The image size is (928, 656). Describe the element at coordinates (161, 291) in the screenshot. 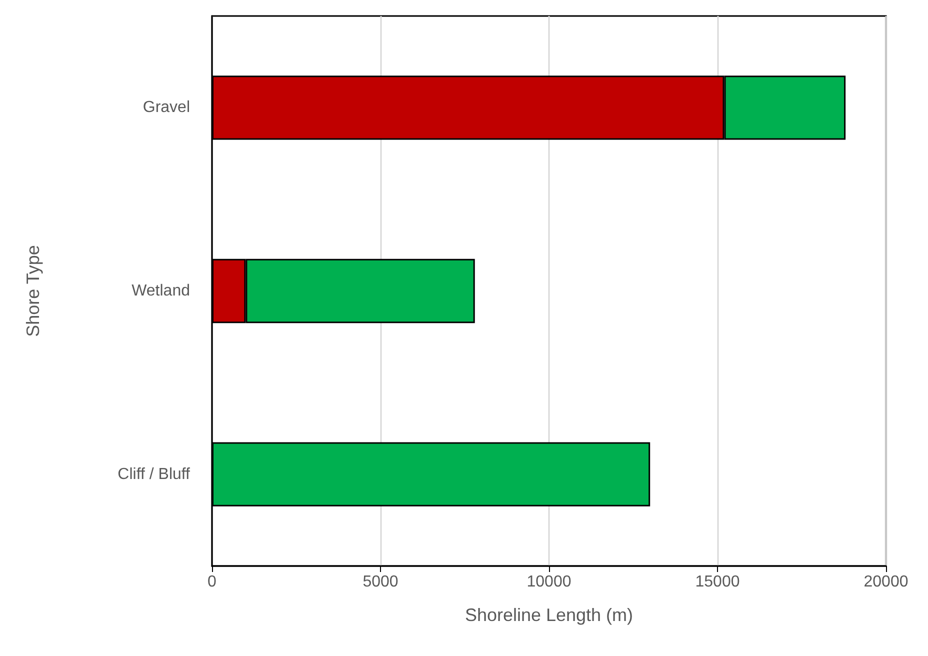

I see `y-tick-label: Wetland` at that location.